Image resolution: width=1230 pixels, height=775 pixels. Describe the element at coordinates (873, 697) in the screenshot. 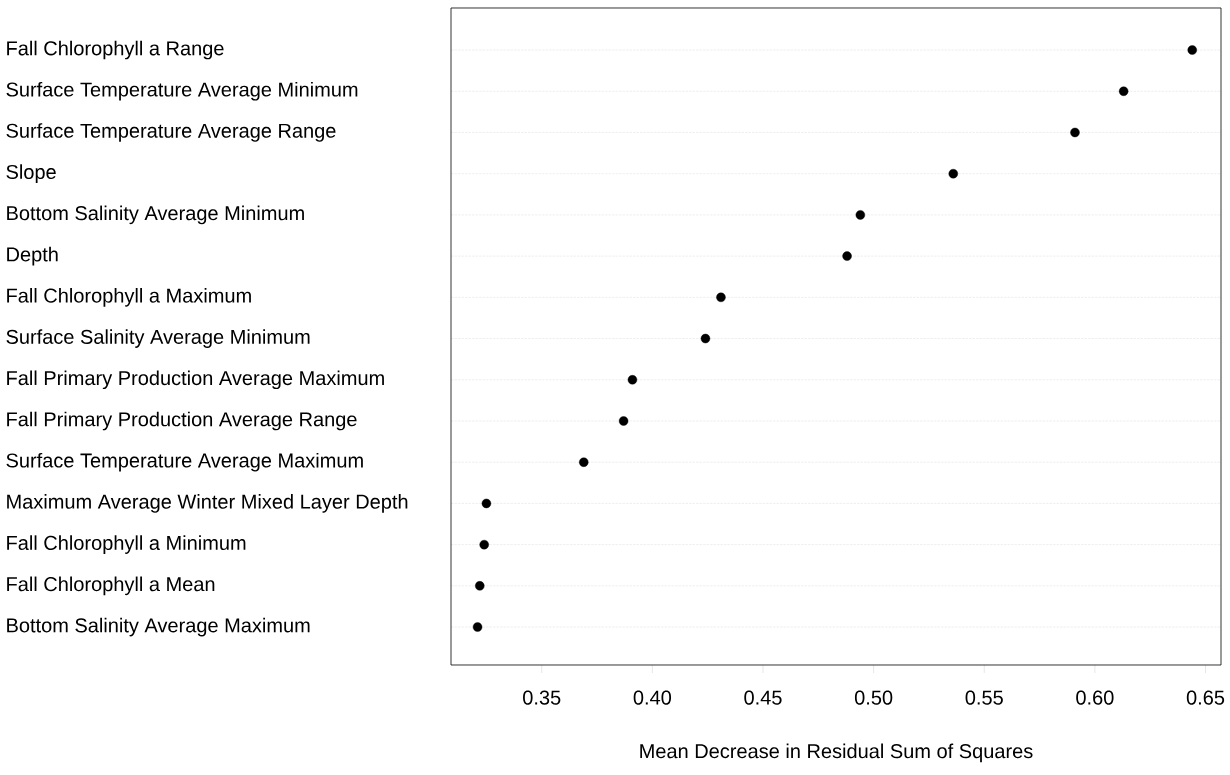

I see `x-tick-label: 0.50` at that location.